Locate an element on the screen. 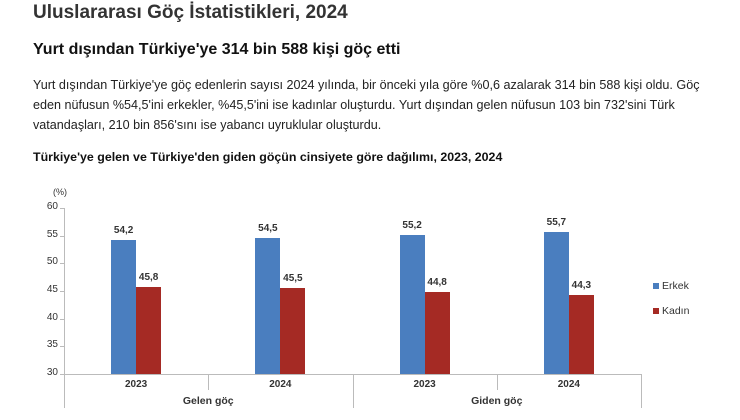  y-tick-label: 50 is located at coordinates (52, 262).